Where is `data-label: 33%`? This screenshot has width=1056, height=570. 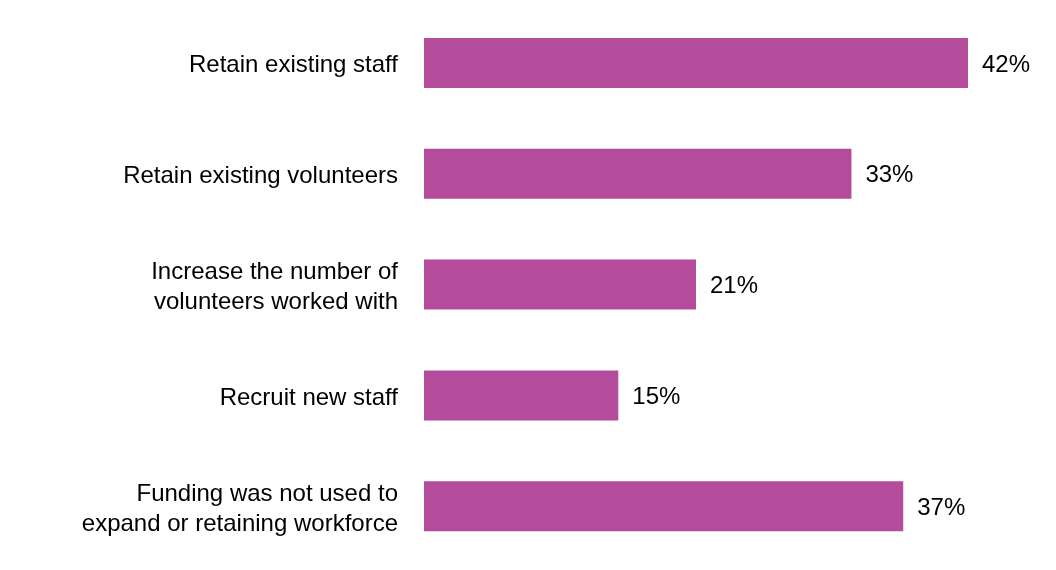
data-label: 33% is located at coordinates (889, 174).